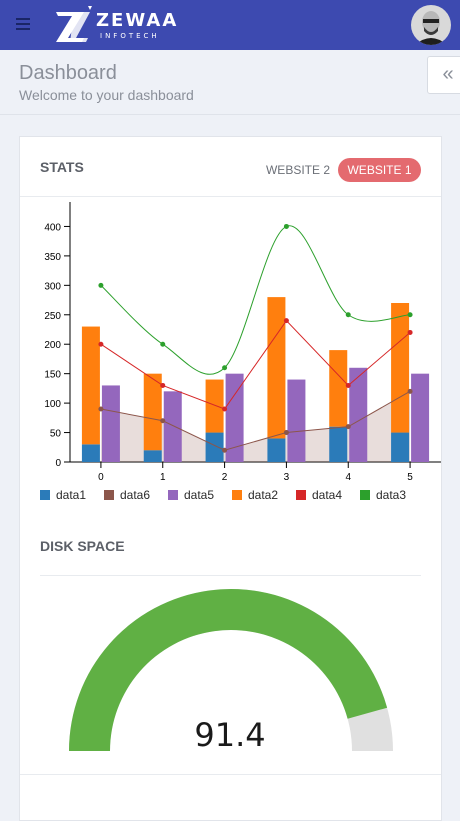  What do you see at coordinates (391, 495) in the screenshot?
I see `legend-label: data3` at bounding box center [391, 495].